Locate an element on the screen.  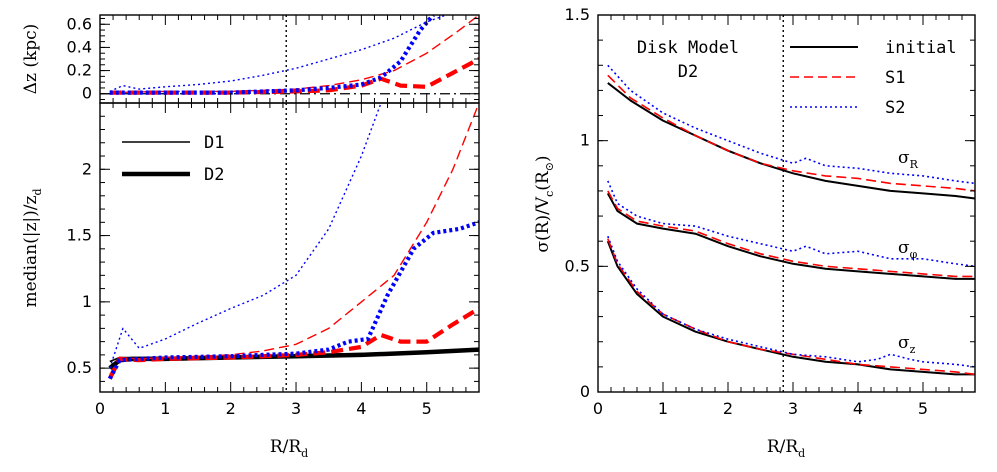
right-legend: initial S1 S2 is located at coordinates (873, 78).